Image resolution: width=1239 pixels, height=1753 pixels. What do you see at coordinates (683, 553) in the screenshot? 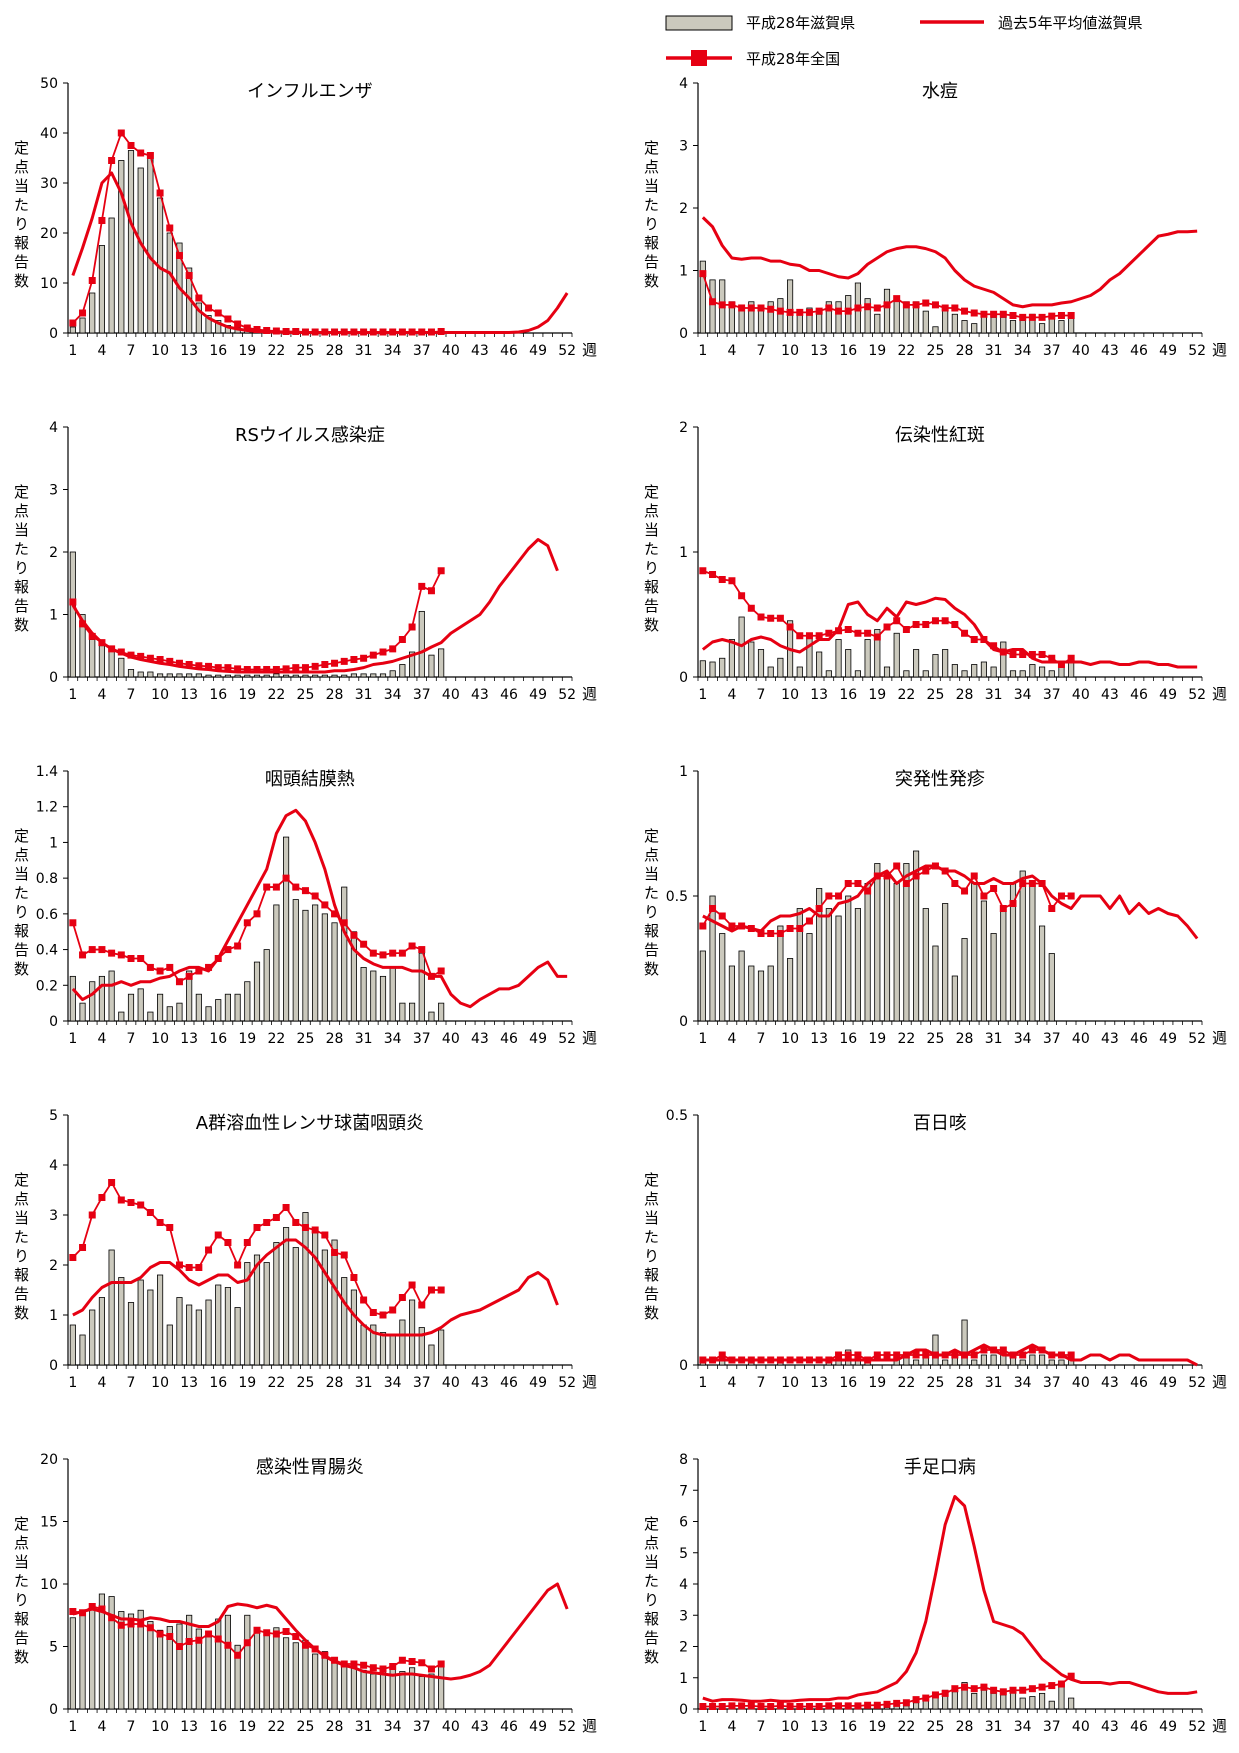
I see `y-tick-label: 1` at bounding box center [683, 553].